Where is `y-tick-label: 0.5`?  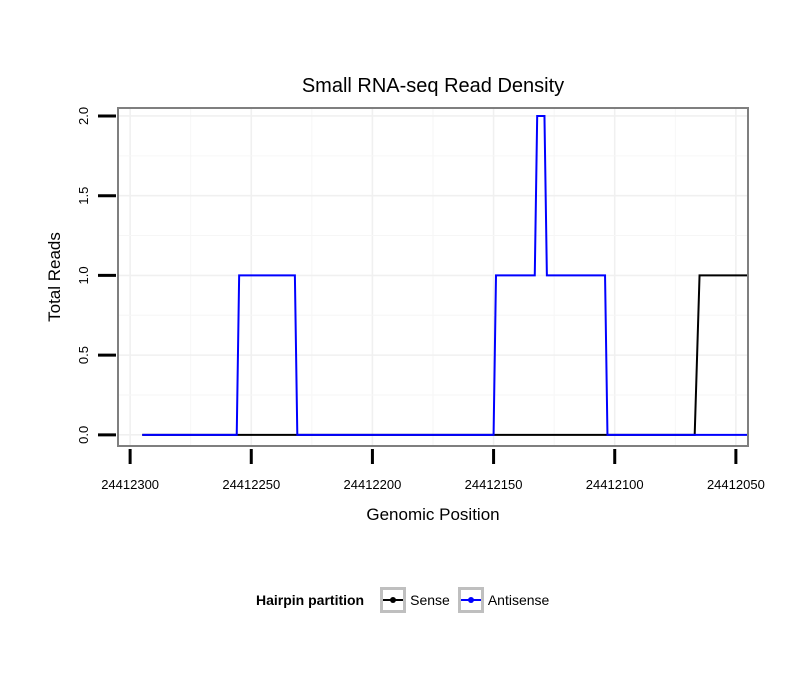 y-tick-label: 0.5 is located at coordinates (83, 355).